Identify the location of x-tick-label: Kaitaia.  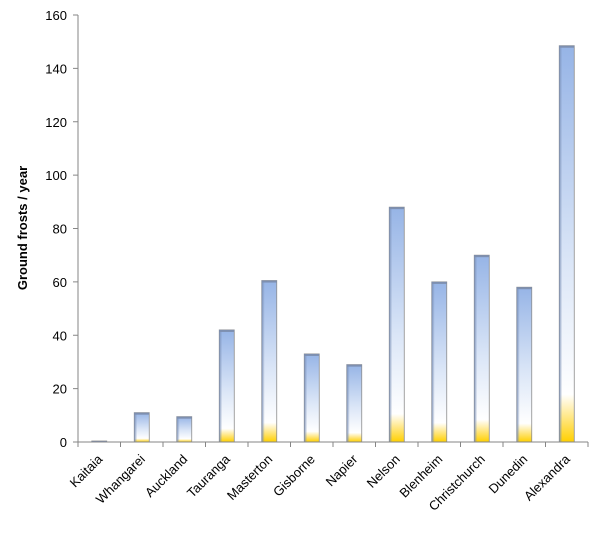
(86, 470).